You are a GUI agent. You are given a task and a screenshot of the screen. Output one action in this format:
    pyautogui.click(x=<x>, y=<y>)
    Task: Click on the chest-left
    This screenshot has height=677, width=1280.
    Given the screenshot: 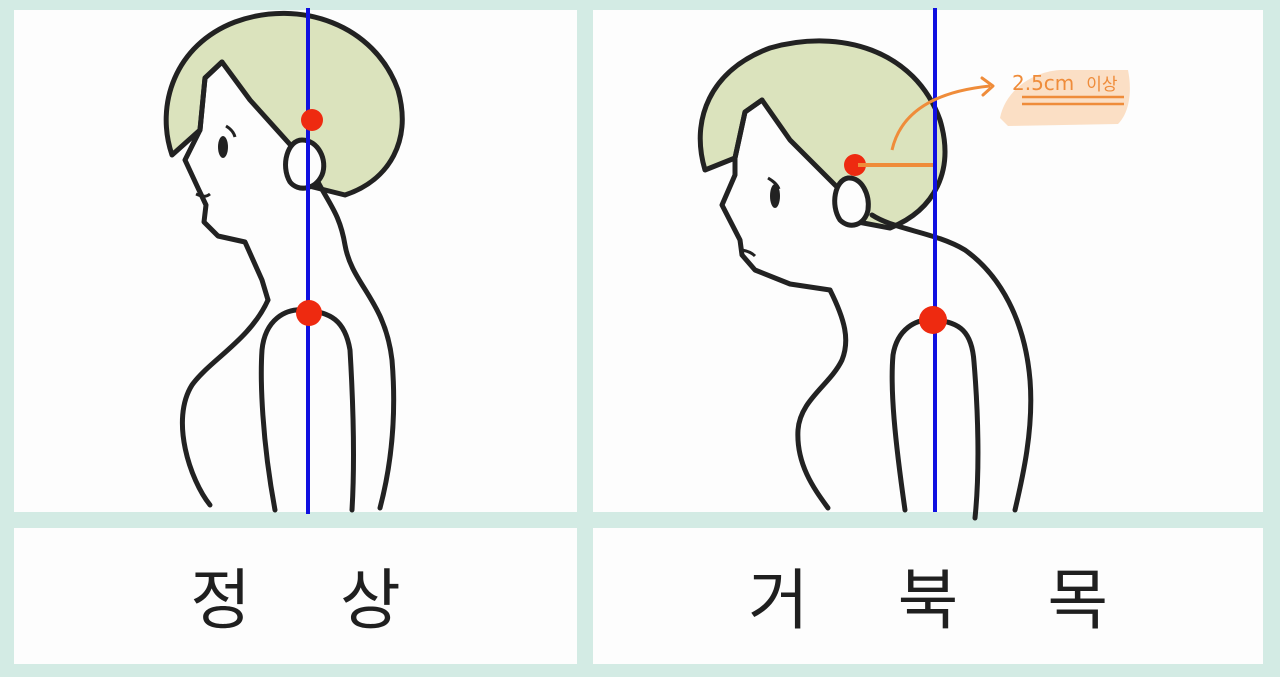 What is the action you would take?
    pyautogui.click(x=225, y=402)
    